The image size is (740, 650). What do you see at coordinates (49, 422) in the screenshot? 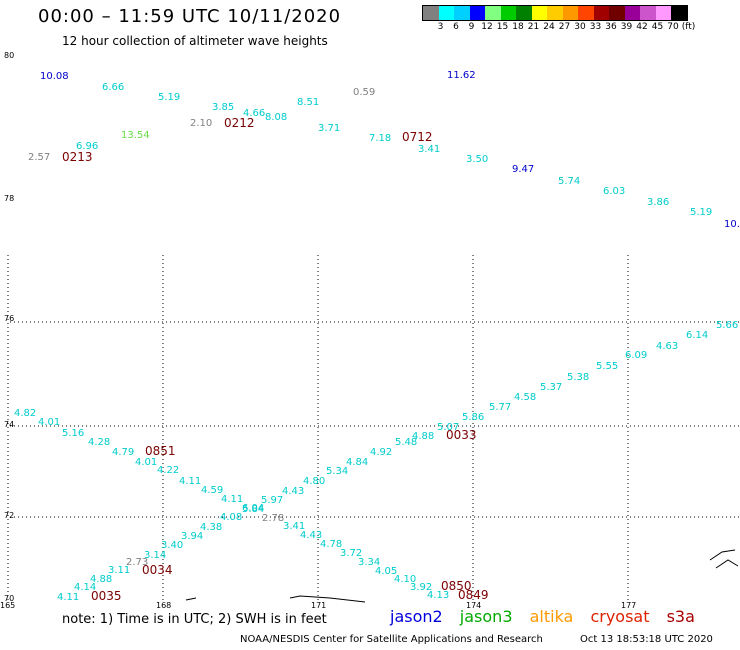
I see `wave-height-label: 4.01` at bounding box center [49, 422].